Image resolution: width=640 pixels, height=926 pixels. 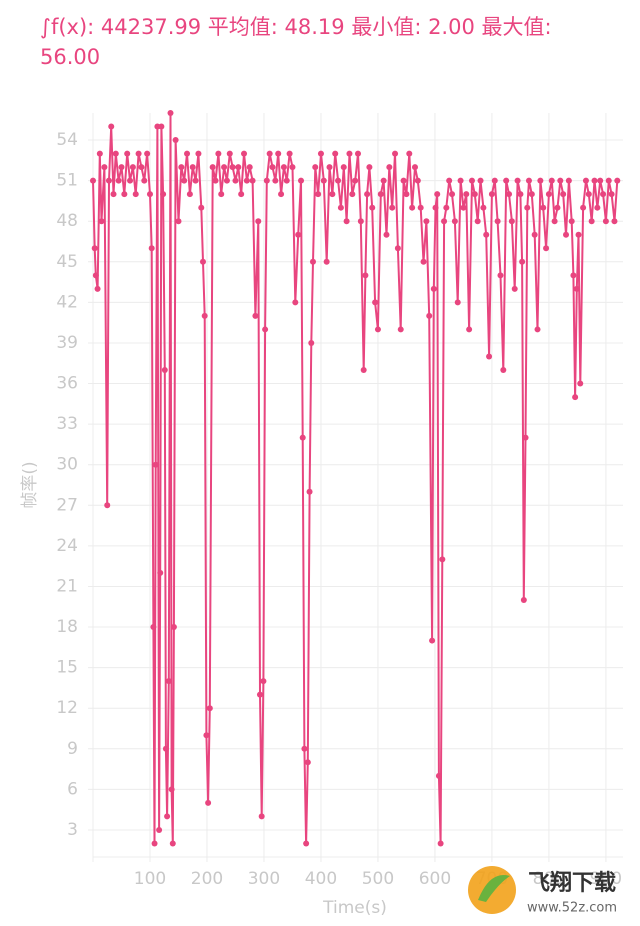 What do you see at coordinates (72, 749) in the screenshot?
I see `y-tick-label: 9` at bounding box center [72, 749].